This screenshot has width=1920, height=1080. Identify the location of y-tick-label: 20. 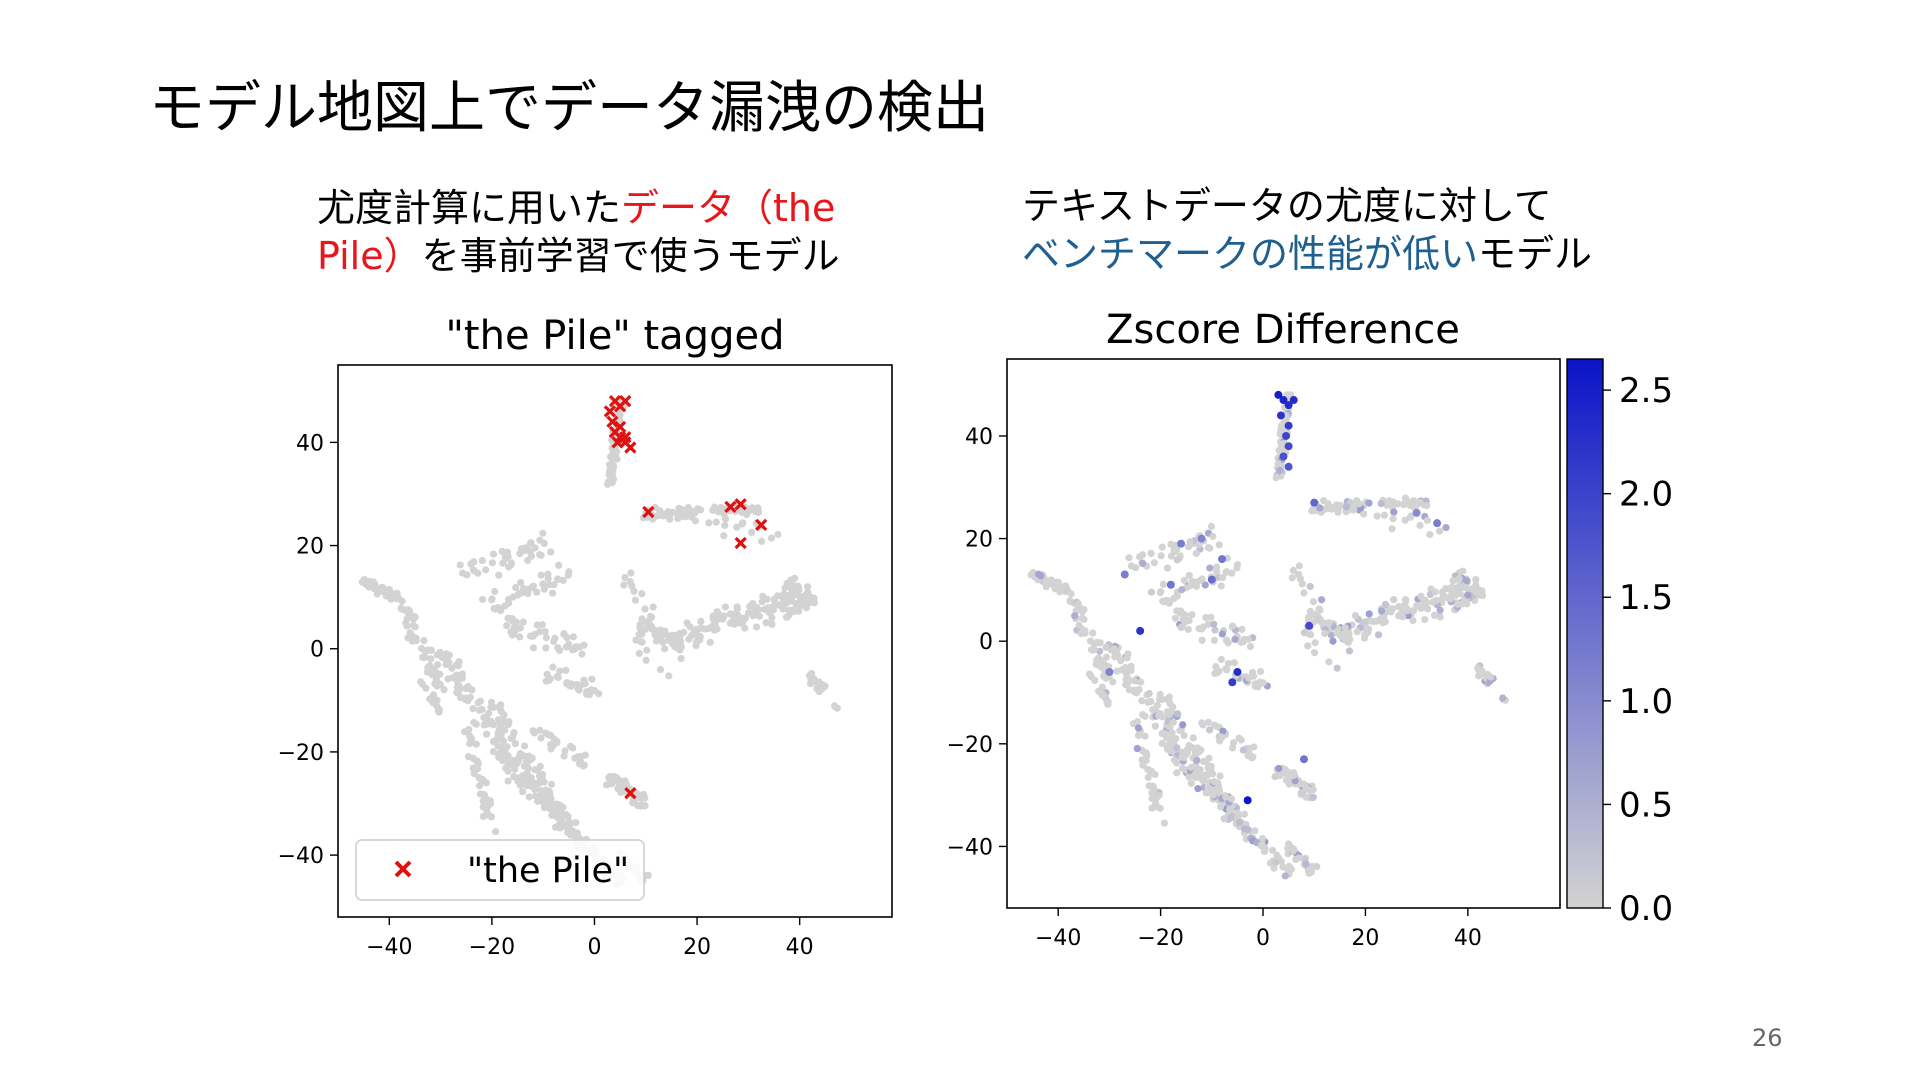
(979, 540).